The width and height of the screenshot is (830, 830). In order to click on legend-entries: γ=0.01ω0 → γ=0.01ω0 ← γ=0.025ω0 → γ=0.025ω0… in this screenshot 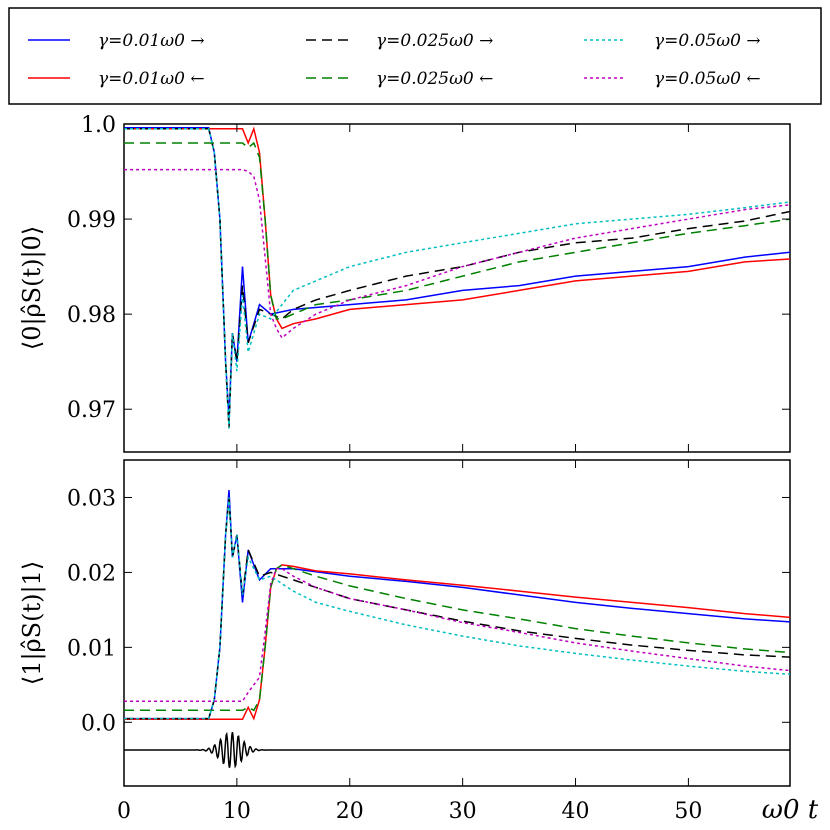, I will do `click(394, 60)`.